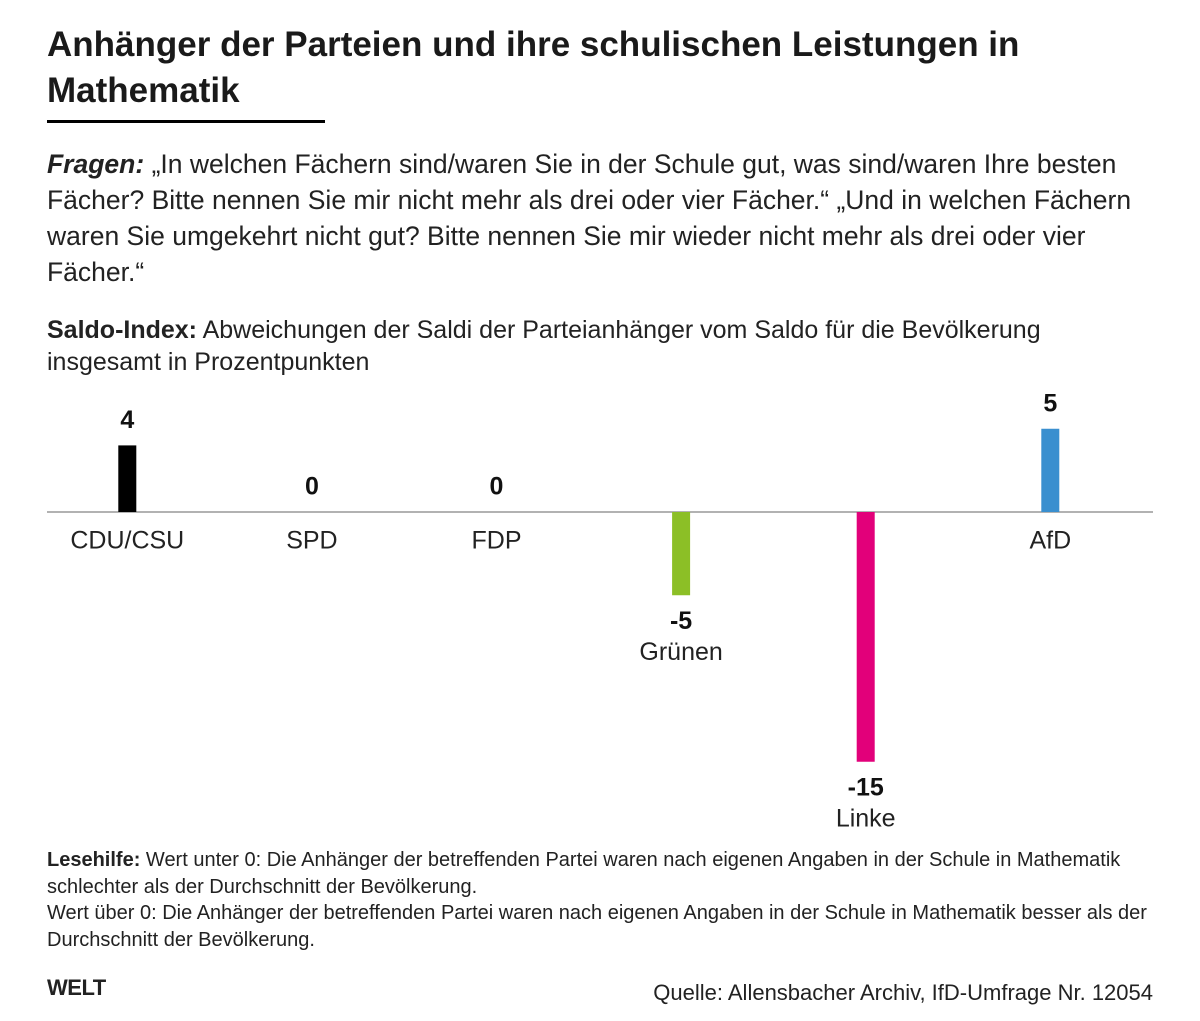 The height and width of the screenshot is (1021, 1200). Describe the element at coordinates (681, 621) in the screenshot. I see `value-label: -5` at that location.